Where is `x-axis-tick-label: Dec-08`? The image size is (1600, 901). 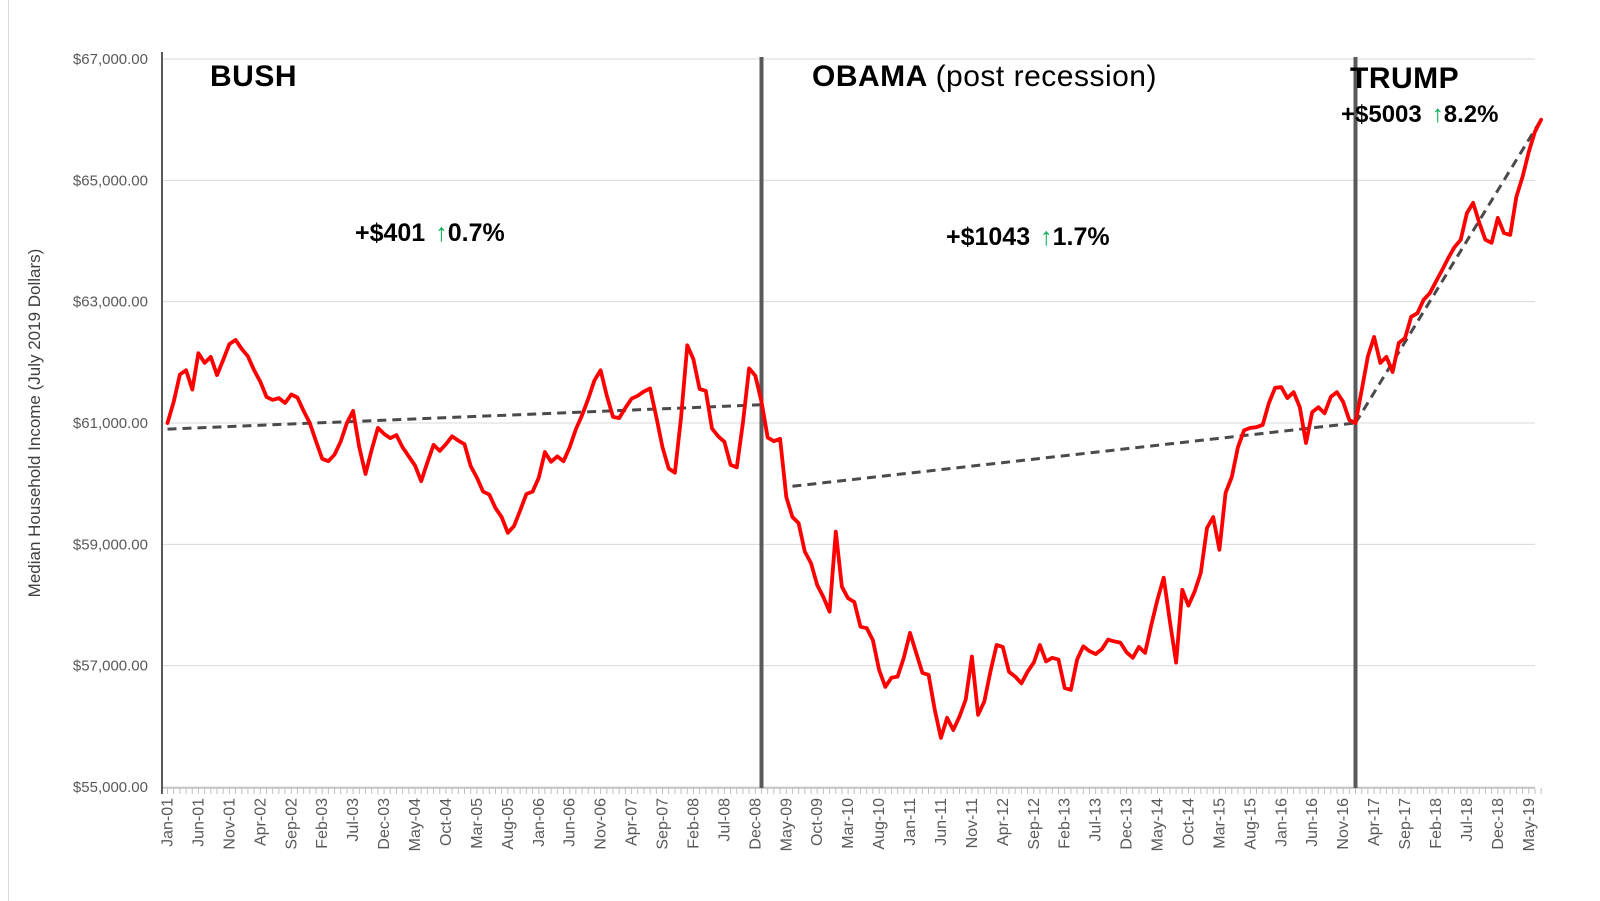 x-axis-tick-label: Dec-08 is located at coordinates (755, 824).